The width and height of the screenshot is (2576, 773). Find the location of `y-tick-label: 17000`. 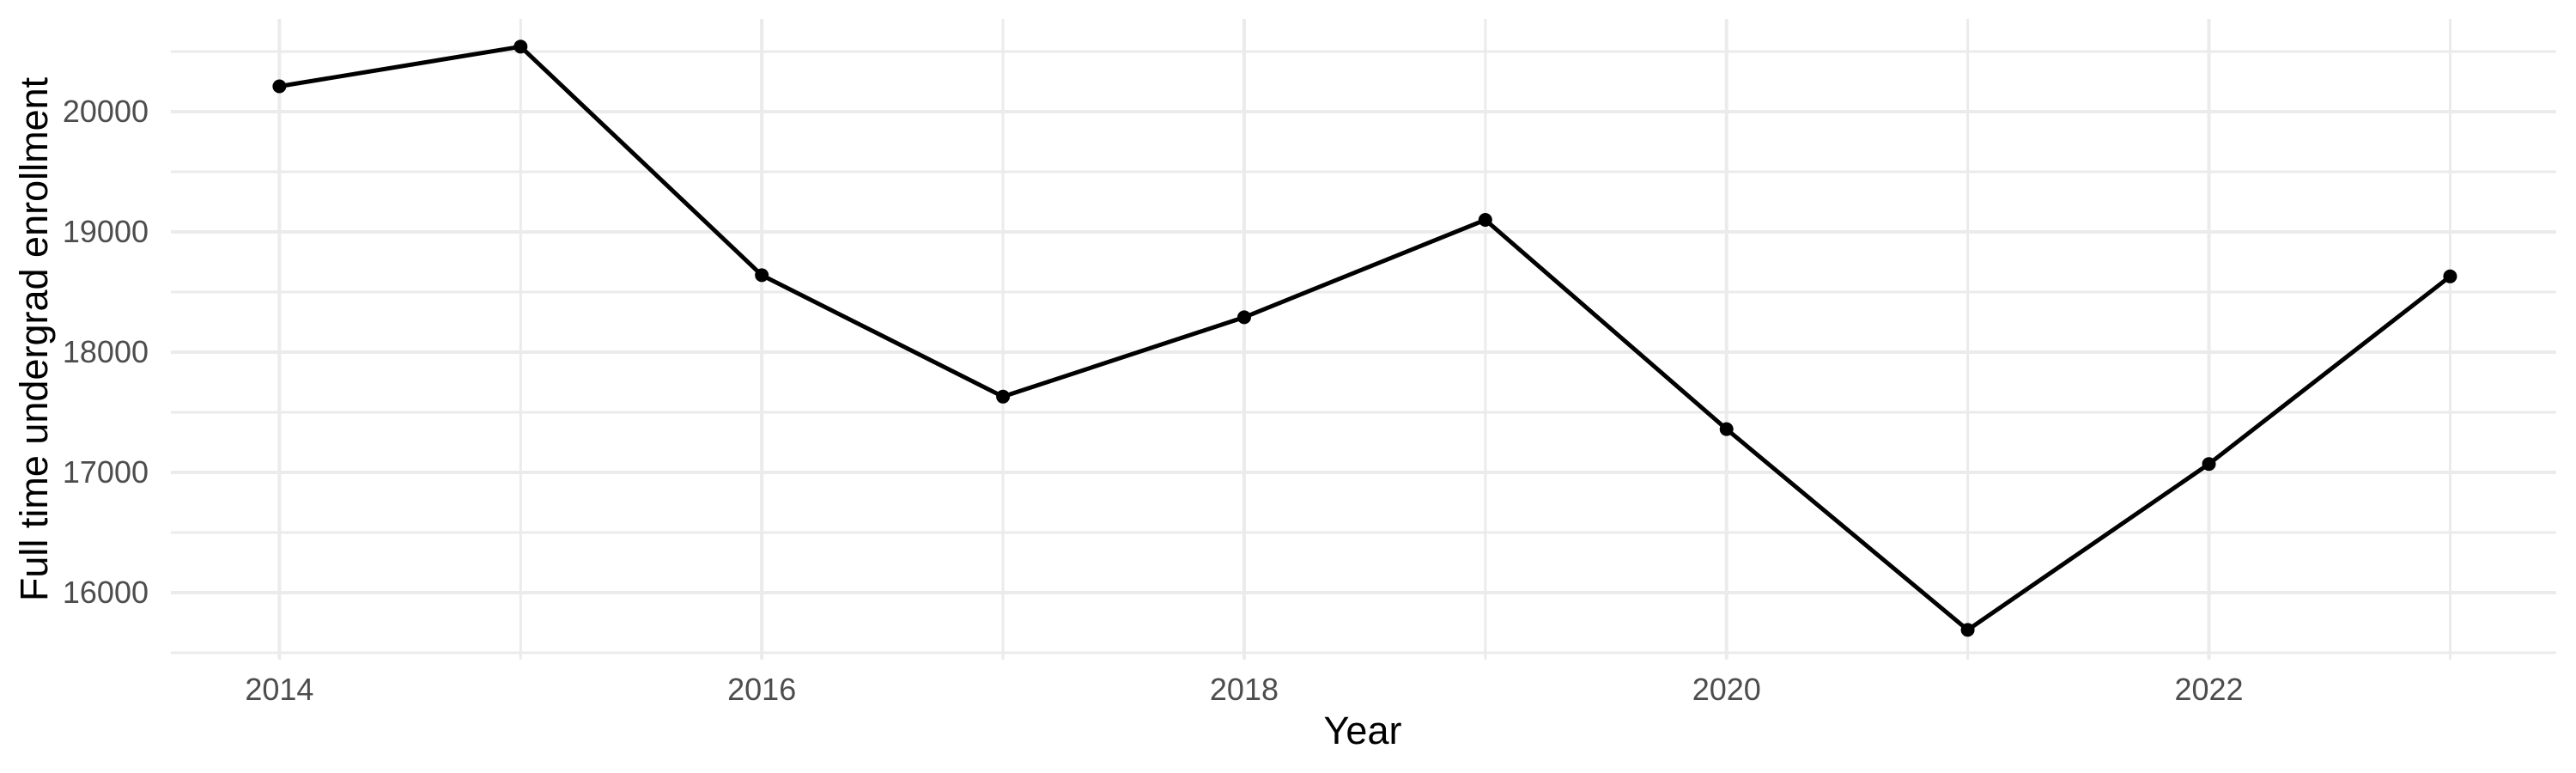

y-tick-label: 17000 is located at coordinates (106, 471).